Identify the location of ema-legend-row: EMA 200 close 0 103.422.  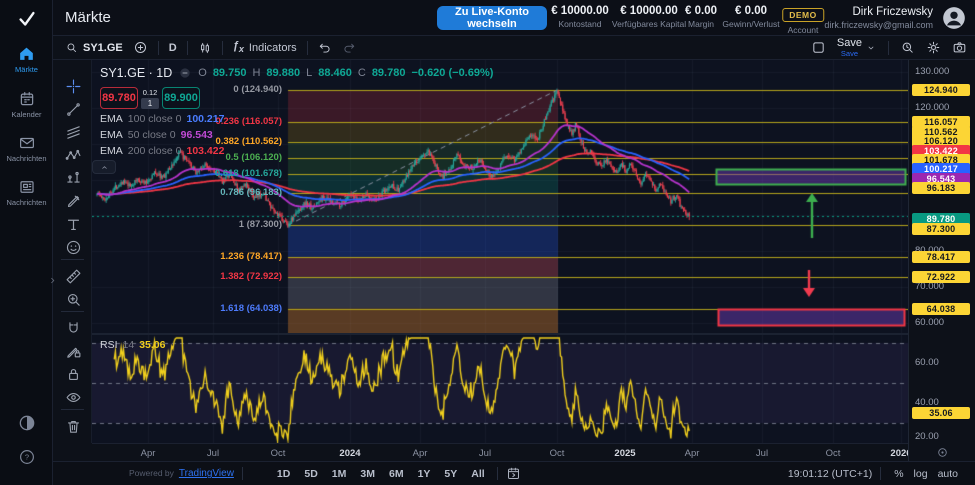
(296, 151).